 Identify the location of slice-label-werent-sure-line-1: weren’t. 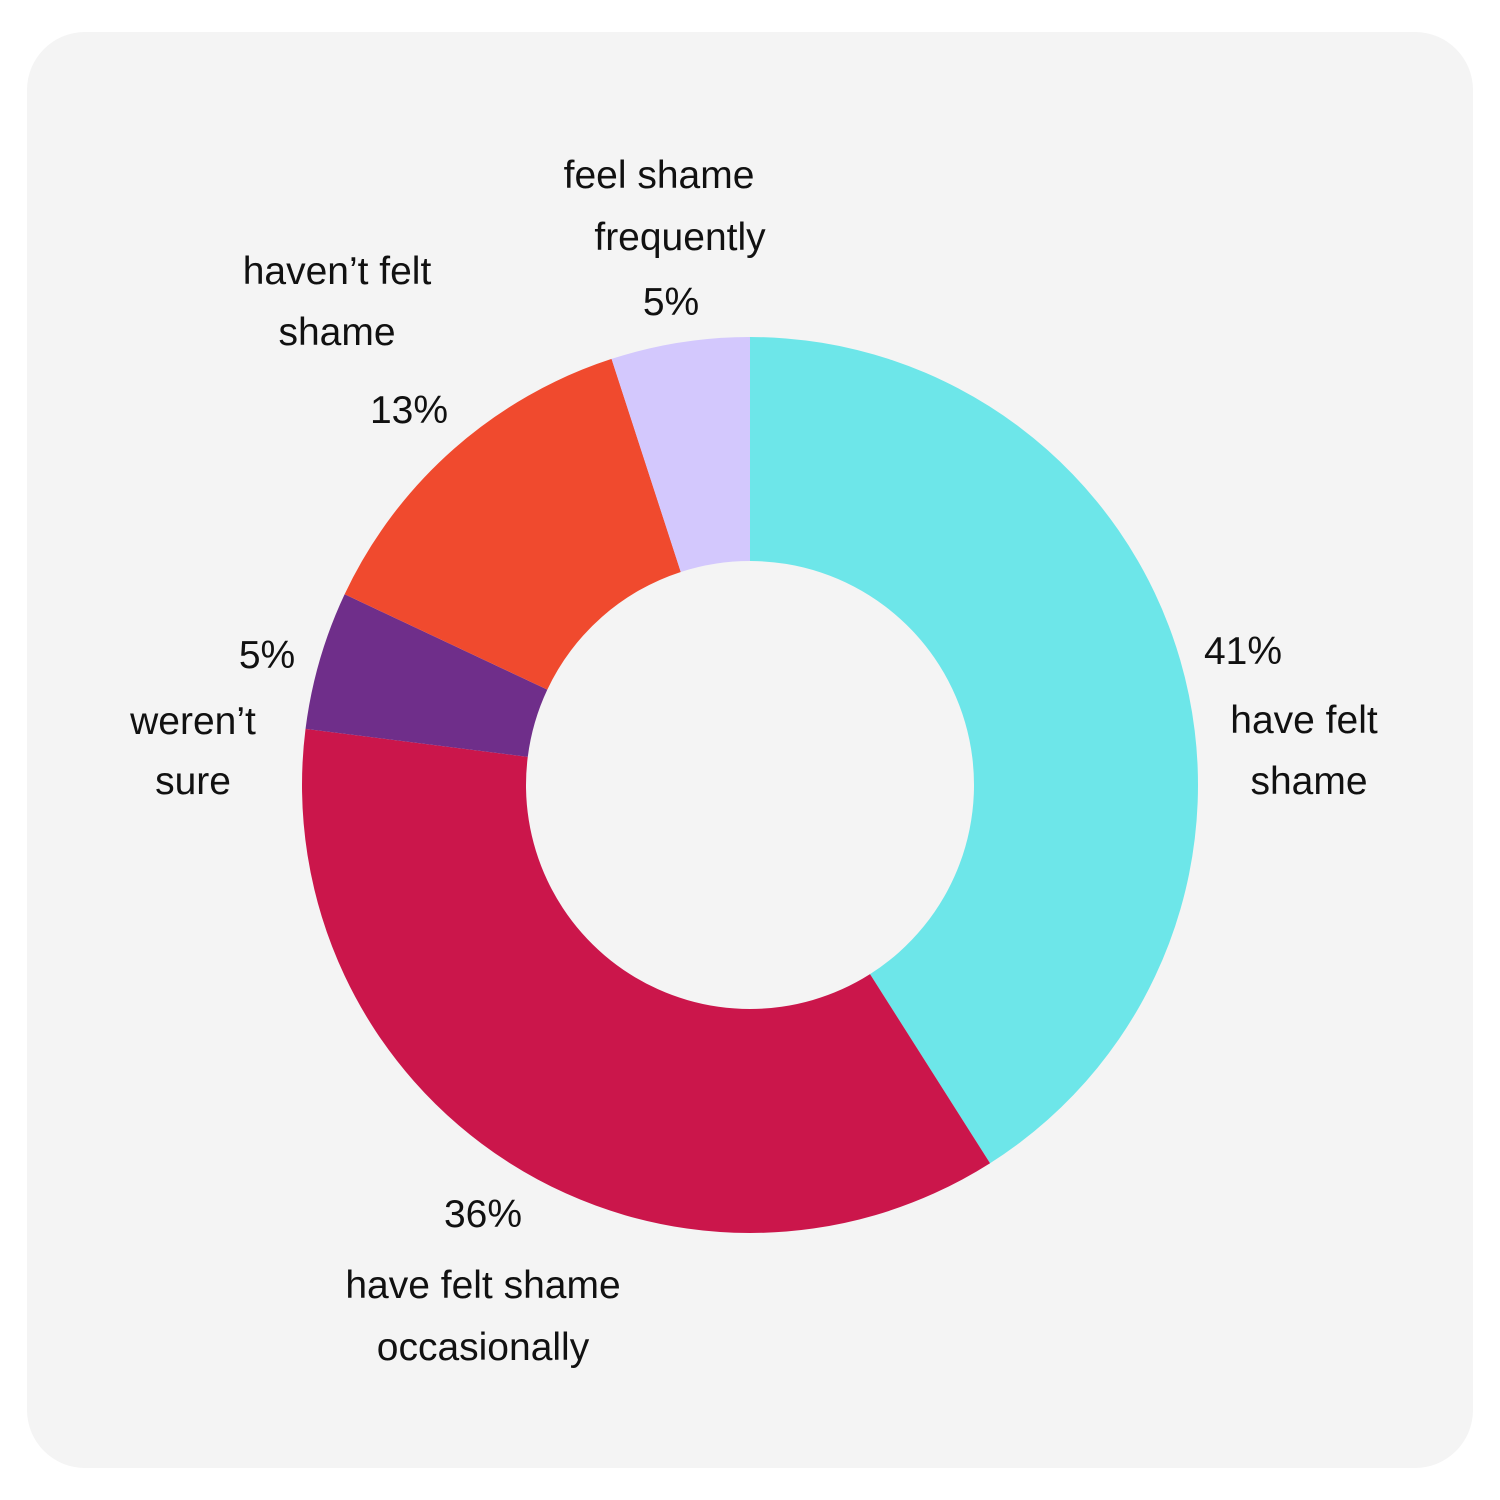
(192, 721).